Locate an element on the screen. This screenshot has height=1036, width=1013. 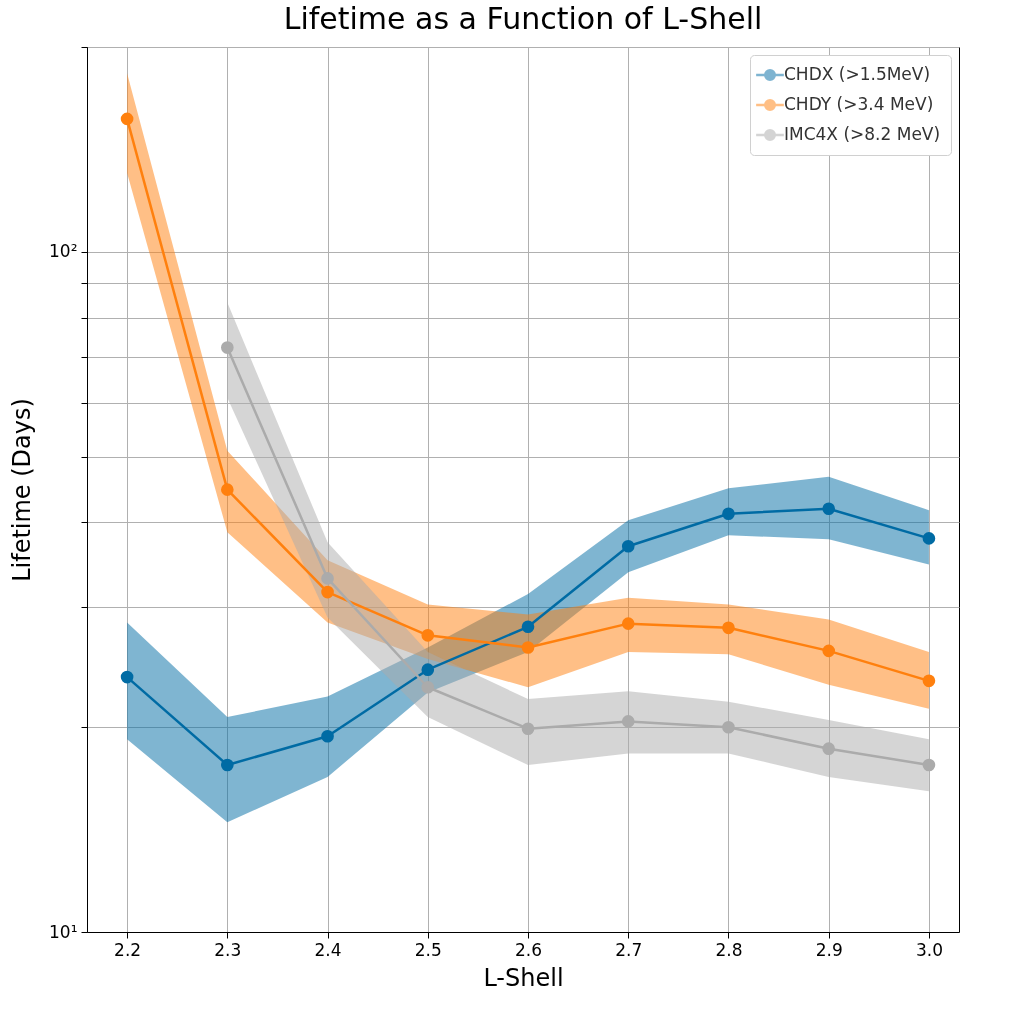
x-tick-label: 2.3 is located at coordinates (228, 949).